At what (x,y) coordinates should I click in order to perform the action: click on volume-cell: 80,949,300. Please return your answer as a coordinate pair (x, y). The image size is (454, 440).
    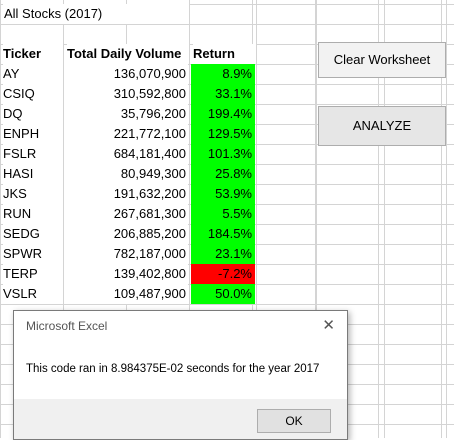
    Looking at the image, I should click on (126, 174).